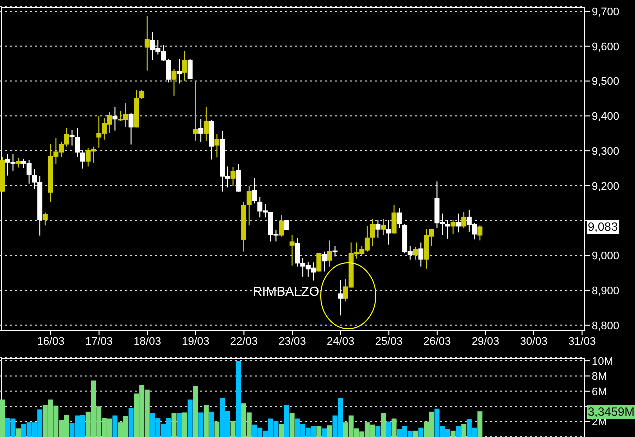 The image size is (635, 437). I want to click on x-tick-label: 26/03, so click(438, 342).